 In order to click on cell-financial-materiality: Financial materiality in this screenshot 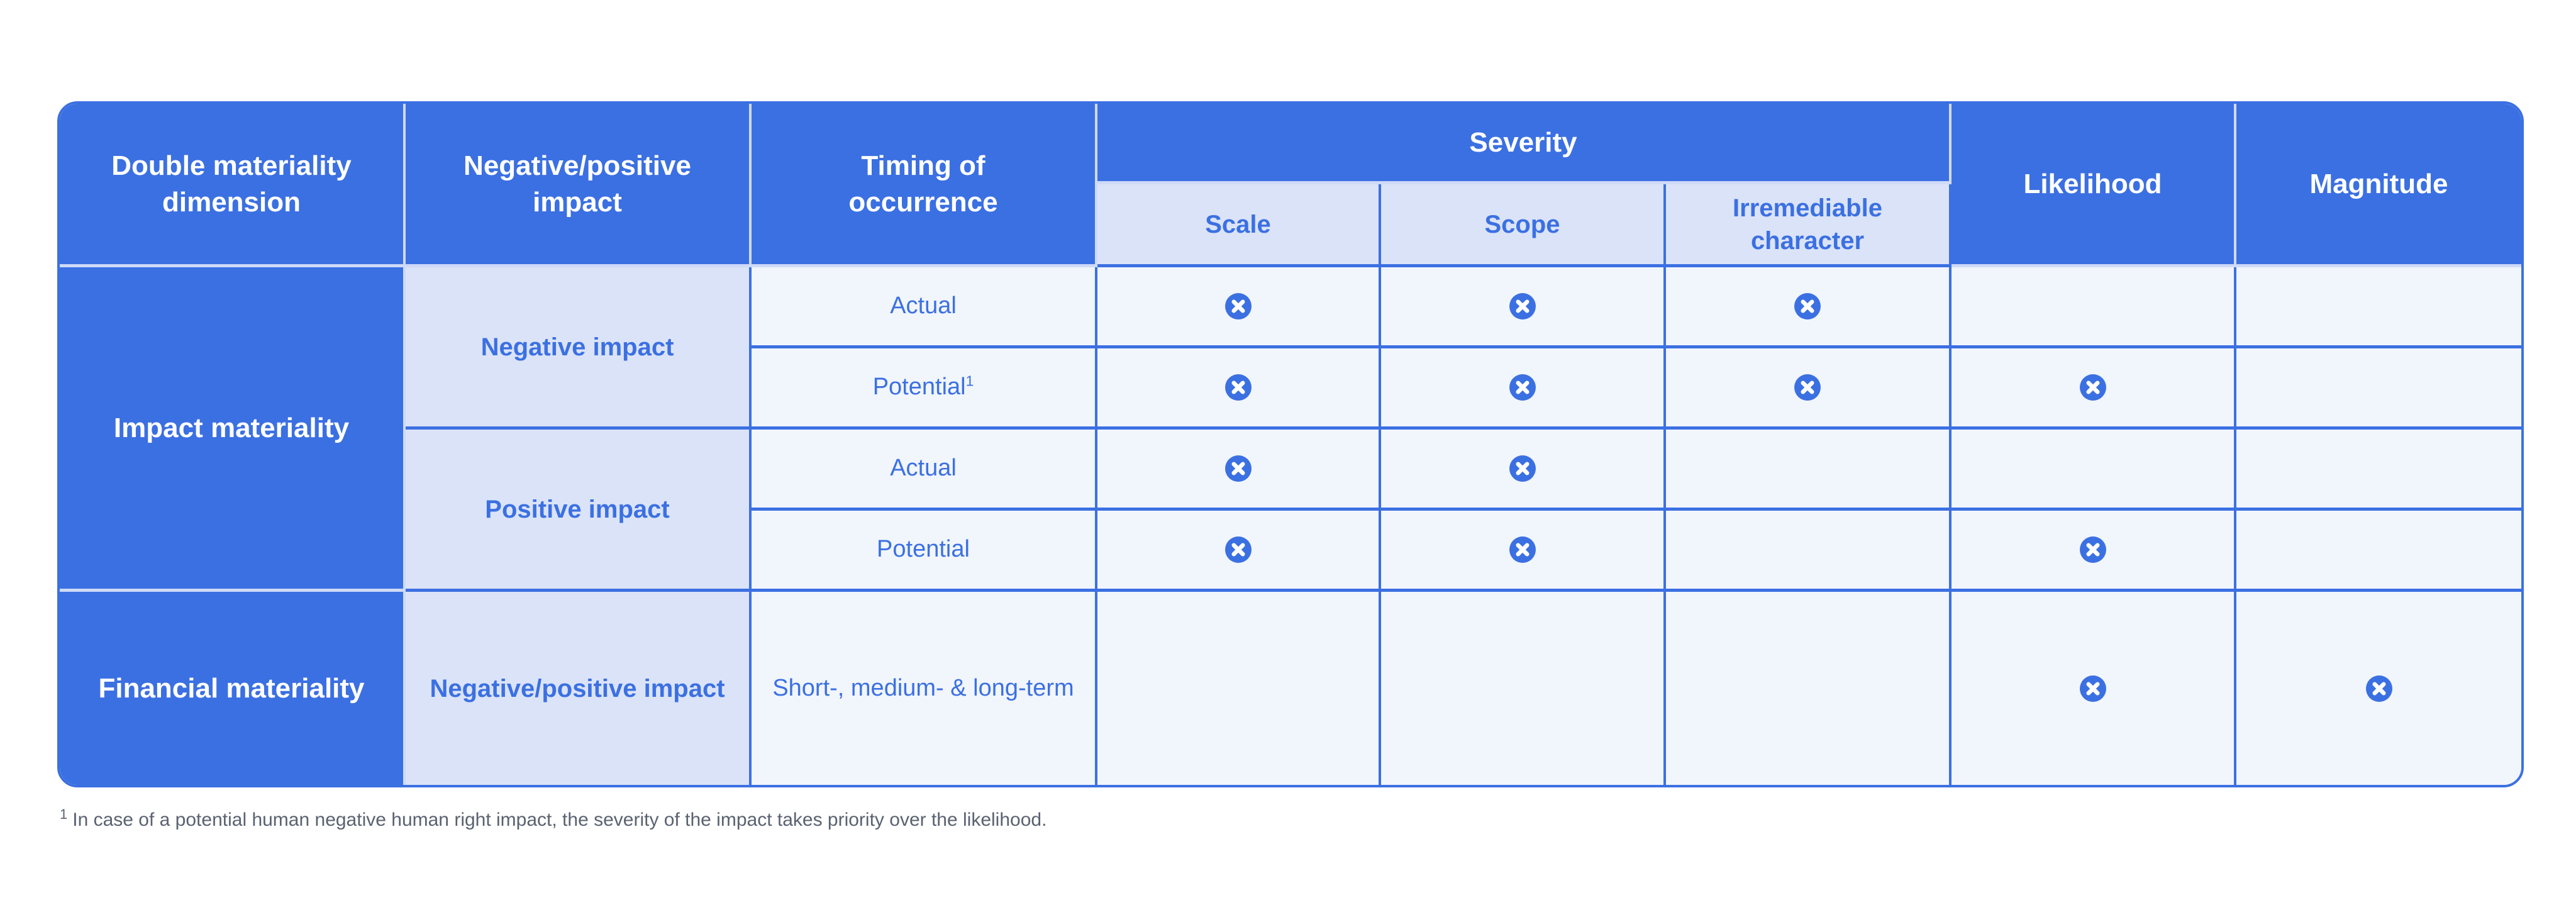, I will do `click(233, 688)`.